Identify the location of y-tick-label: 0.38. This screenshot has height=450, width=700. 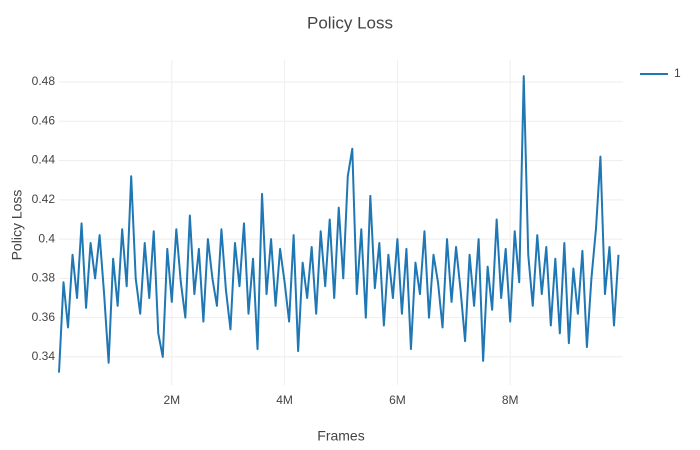
(44, 278).